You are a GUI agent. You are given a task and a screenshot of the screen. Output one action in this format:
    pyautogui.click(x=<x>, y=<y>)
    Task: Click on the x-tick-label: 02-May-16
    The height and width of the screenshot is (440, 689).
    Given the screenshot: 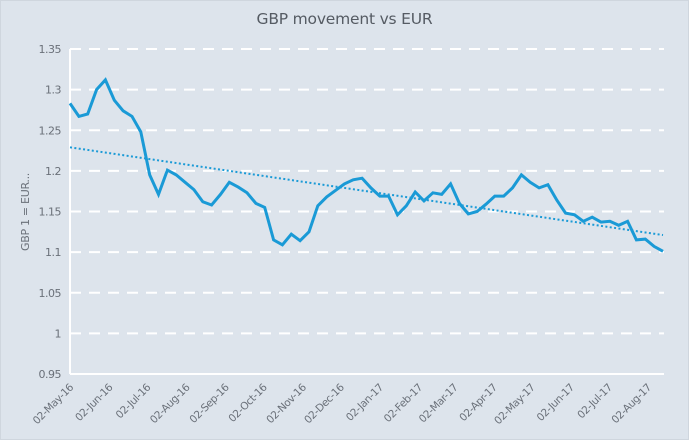 What is the action you would take?
    pyautogui.click(x=54, y=404)
    